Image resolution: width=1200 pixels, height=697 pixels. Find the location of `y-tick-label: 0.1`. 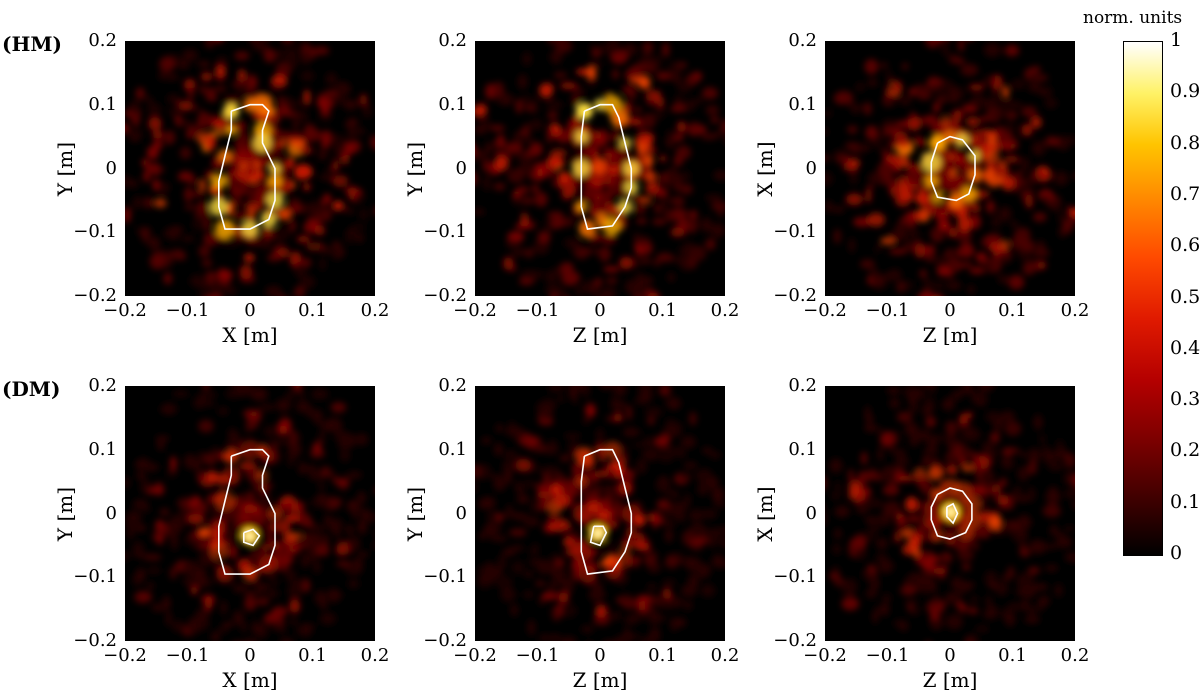

y-tick-label: 0.1 is located at coordinates (802, 449).